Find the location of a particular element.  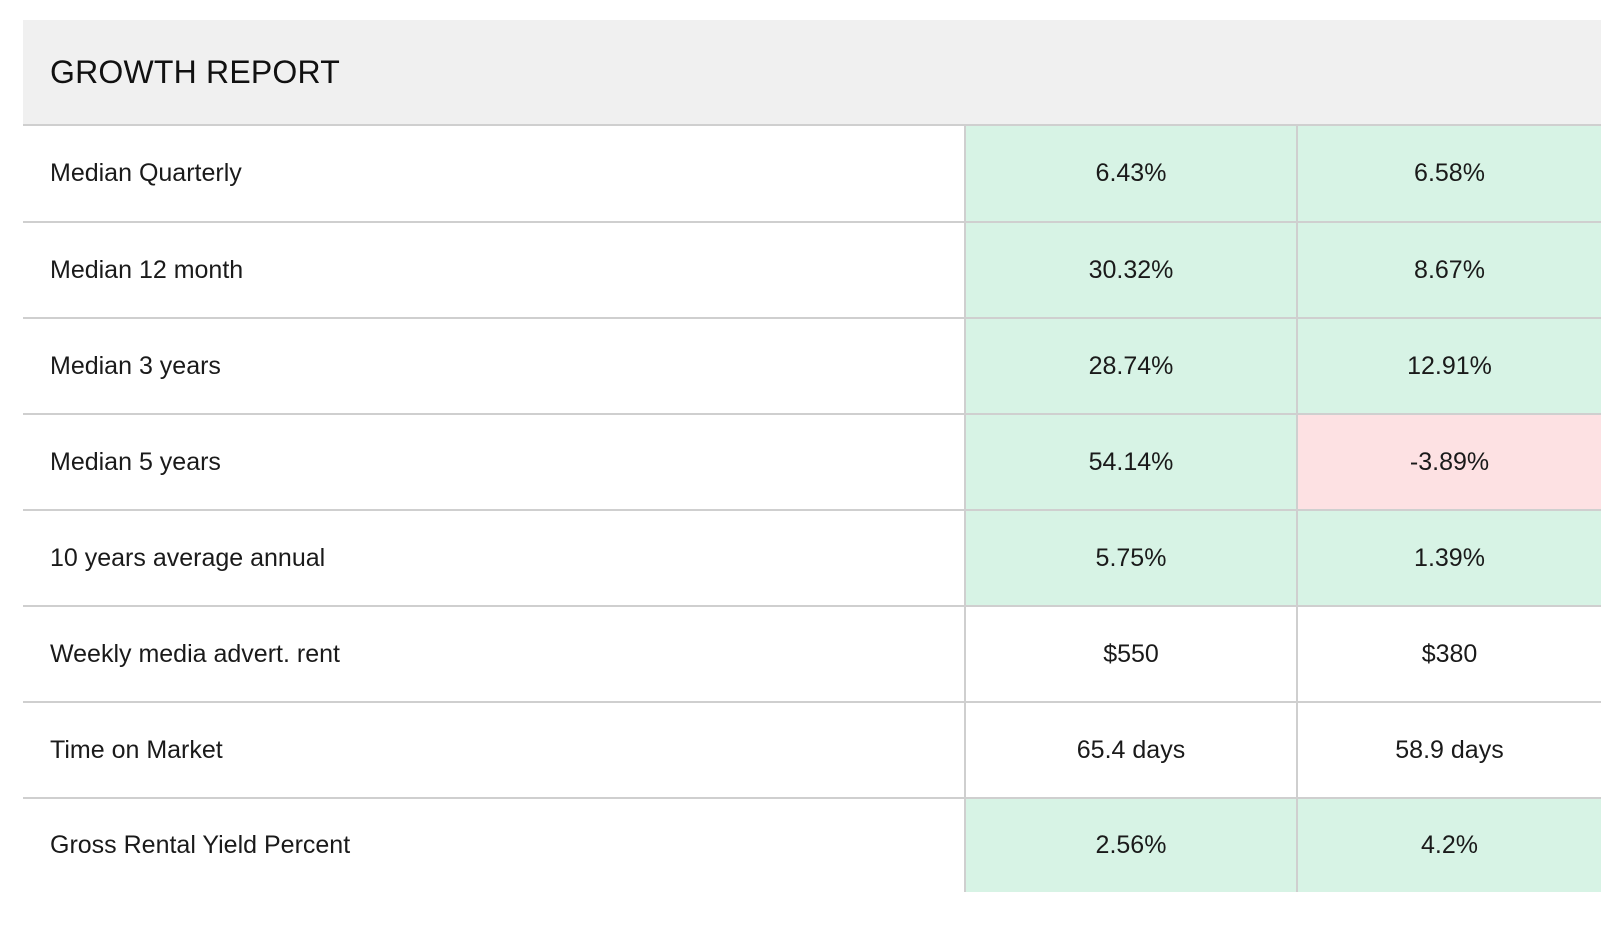

value-cell-1: 30.32% is located at coordinates (1130, 270).